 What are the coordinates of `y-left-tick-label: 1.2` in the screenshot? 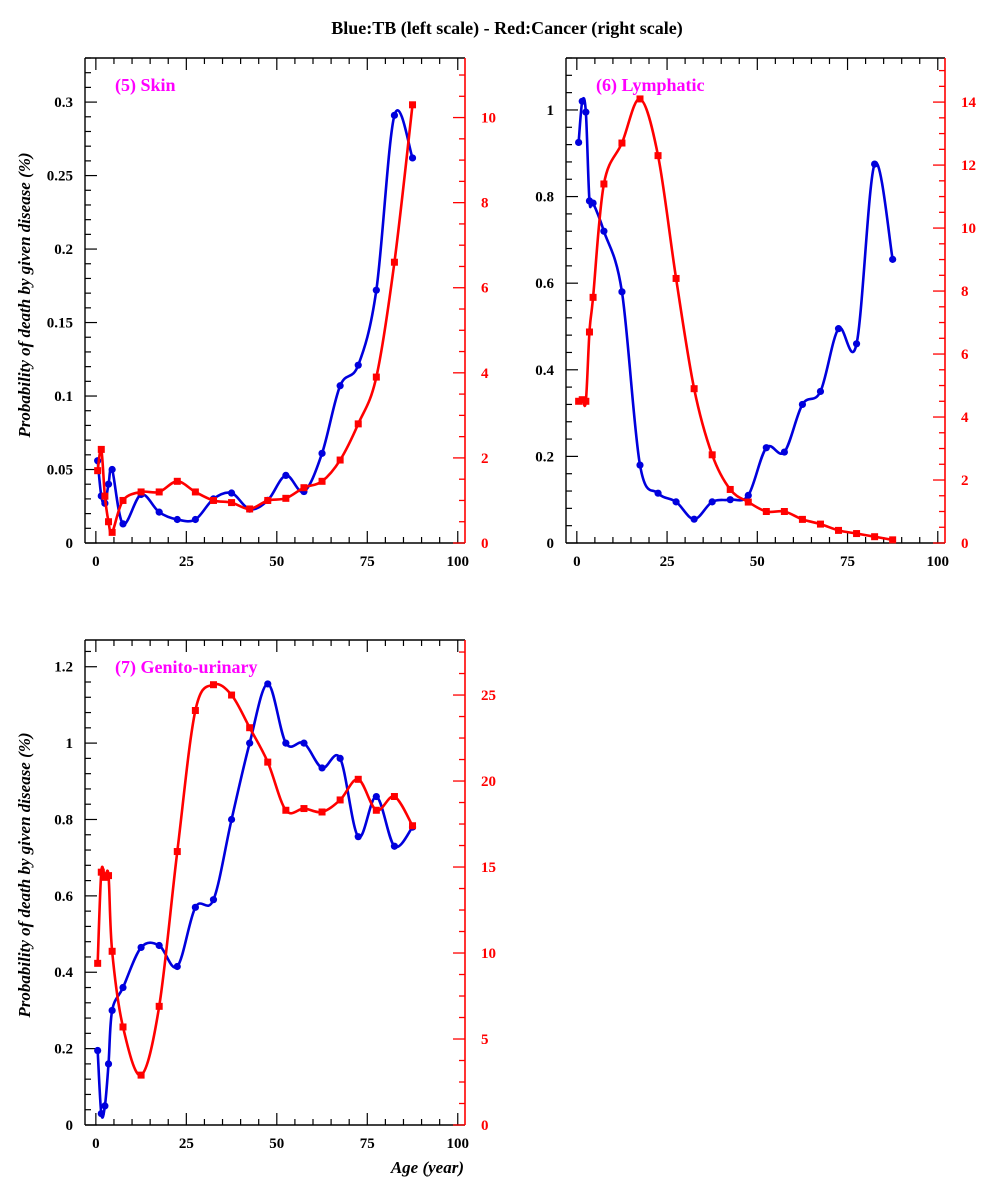 It's located at (63, 668).